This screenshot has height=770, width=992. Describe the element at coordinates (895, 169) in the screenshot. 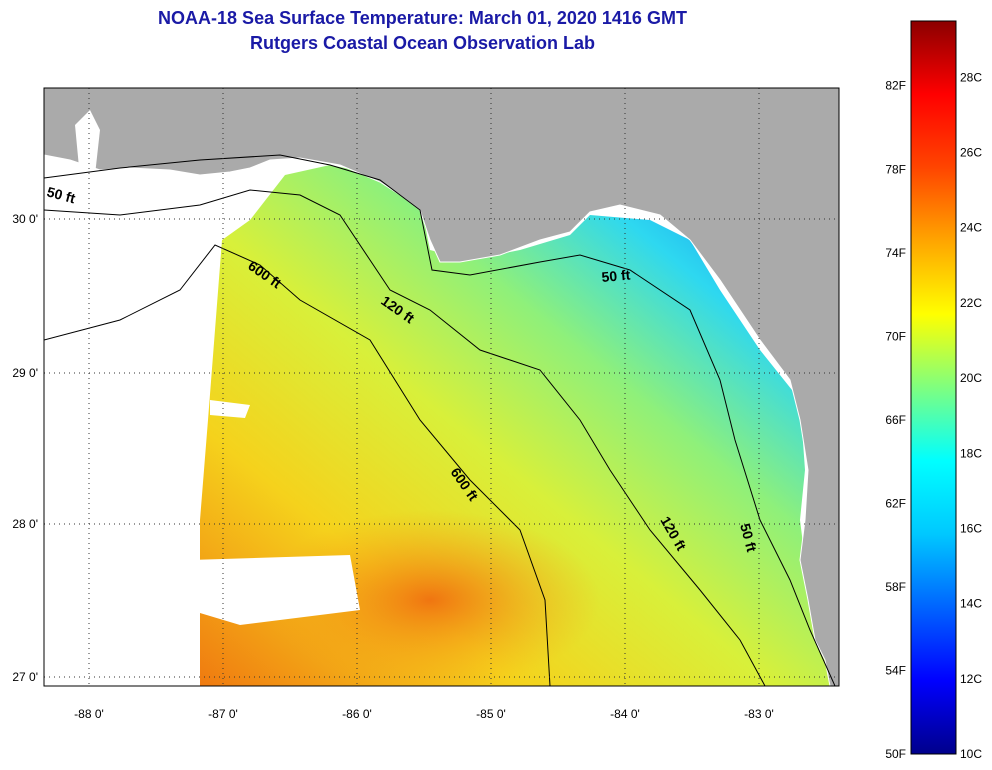

I see `colorbar-fahrenheit-label: 78F` at that location.